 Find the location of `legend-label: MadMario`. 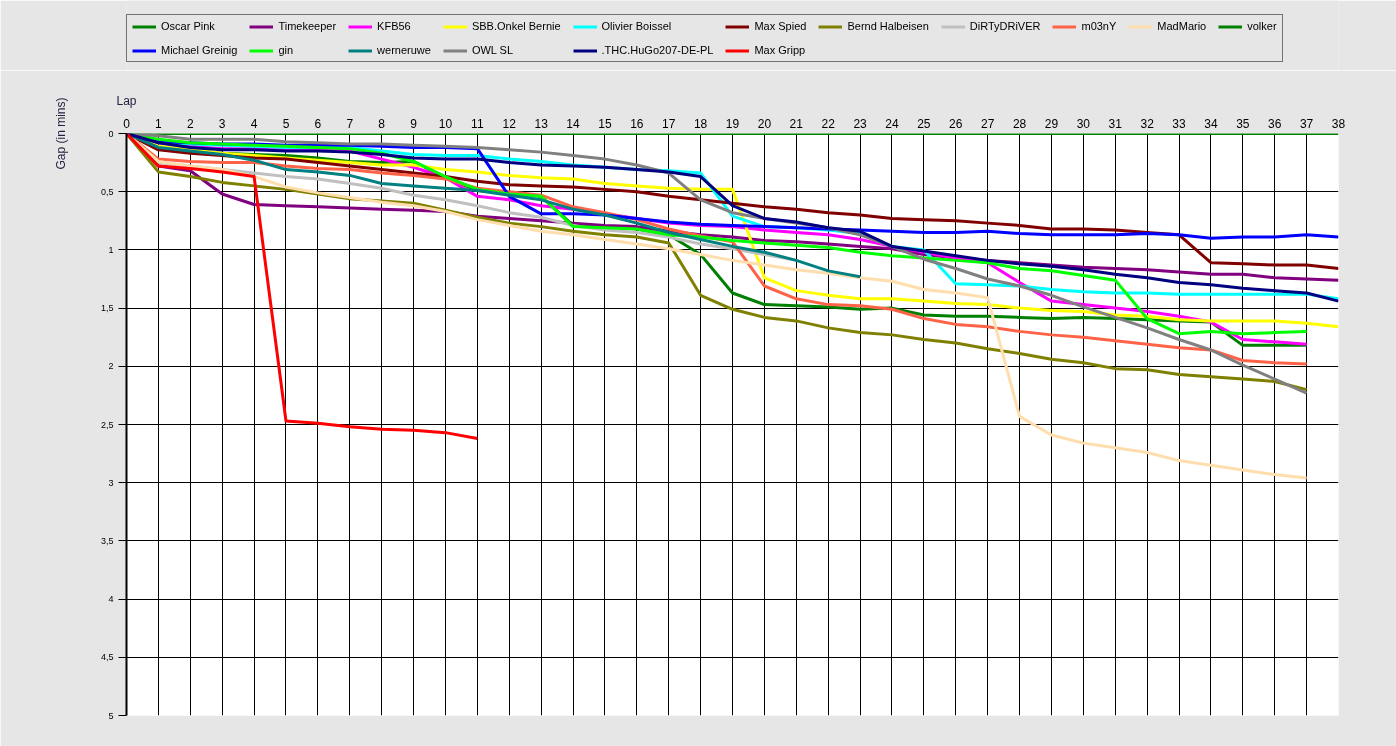

legend-label: MadMario is located at coordinates (1182, 26).